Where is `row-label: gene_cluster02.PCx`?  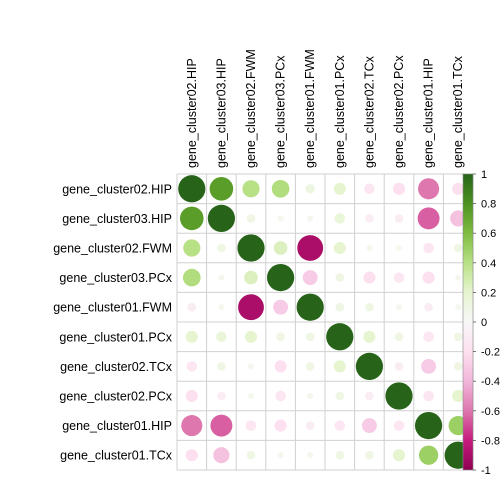
row-label: gene_cluster02.PCx is located at coordinates (115, 397).